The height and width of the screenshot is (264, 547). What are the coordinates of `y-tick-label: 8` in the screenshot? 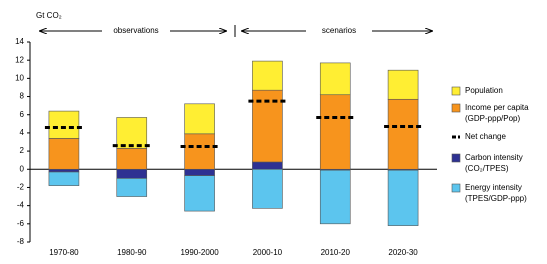 It's located at (22, 96).